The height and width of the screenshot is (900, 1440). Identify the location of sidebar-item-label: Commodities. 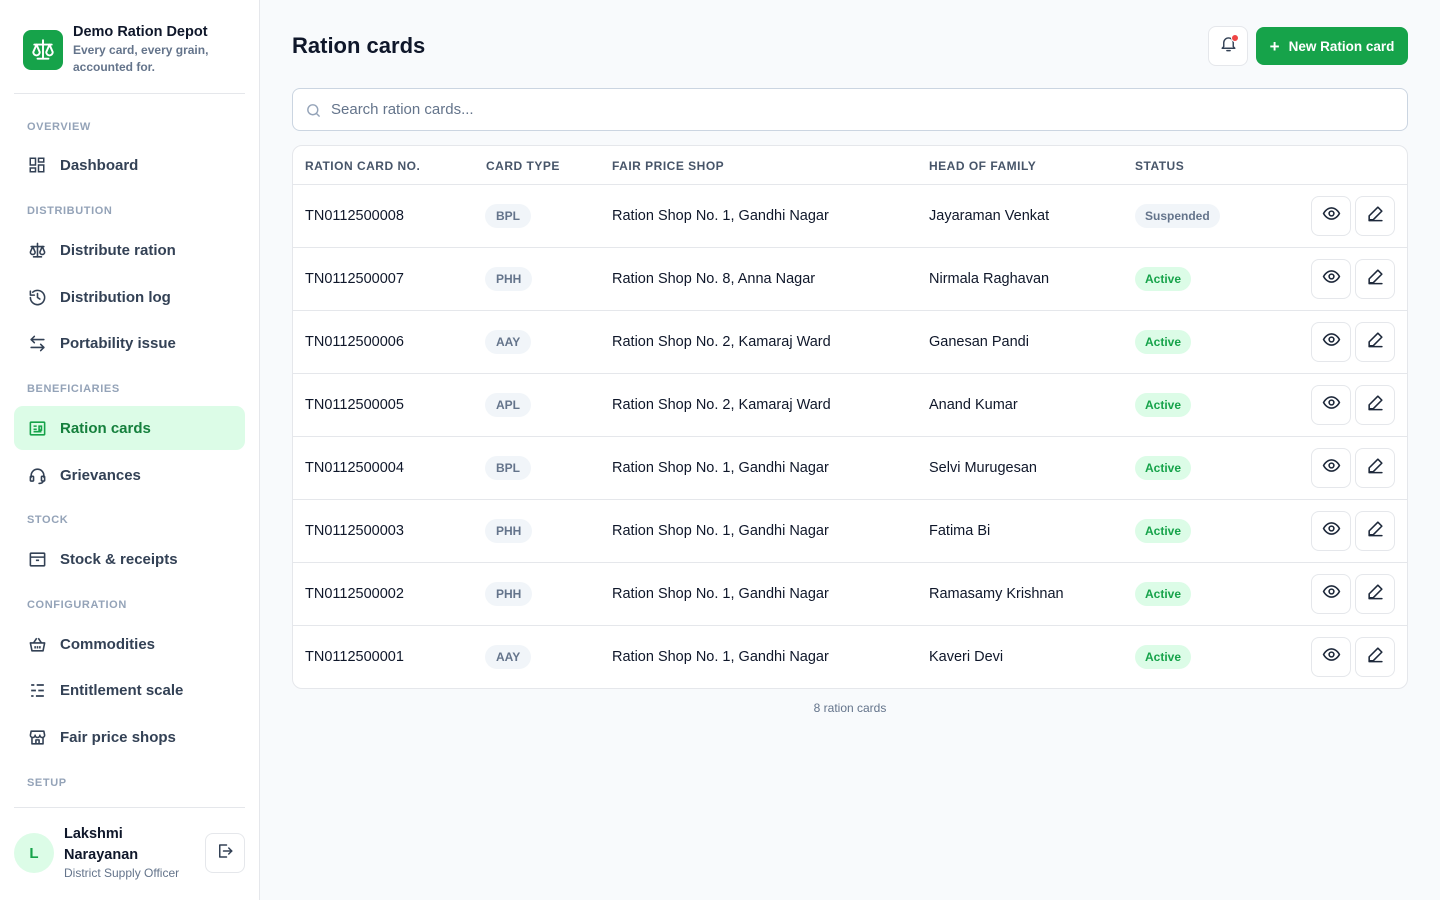
(108, 644).